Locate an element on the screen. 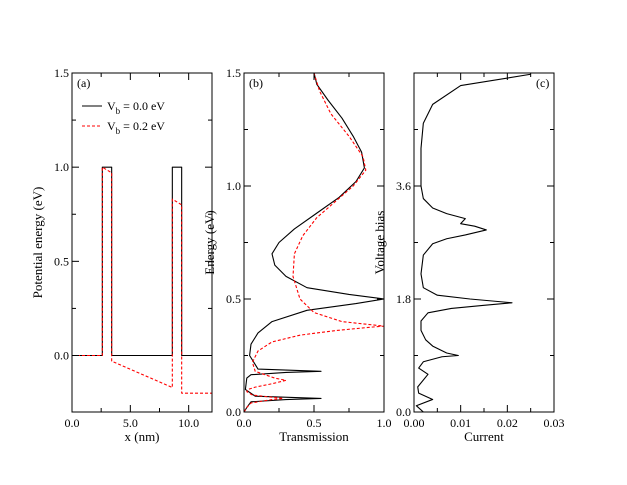 The height and width of the screenshot is (485, 627). x-tick-label: 0.02 is located at coordinates (507, 423).